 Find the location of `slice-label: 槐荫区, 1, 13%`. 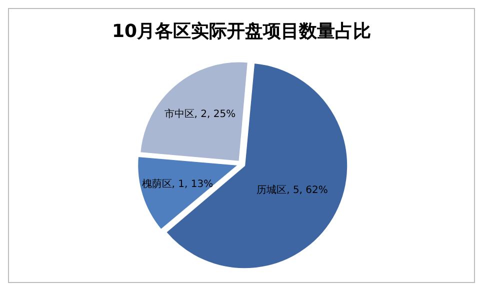

slice-label: 槐荫区, 1, 13% is located at coordinates (178, 184).